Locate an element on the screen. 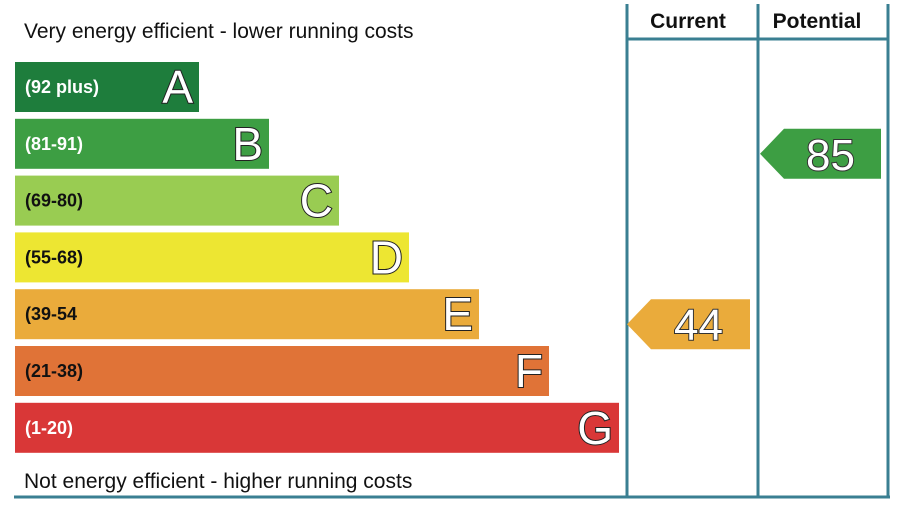 The width and height of the screenshot is (908, 514). band-f-range: (21-38) is located at coordinates (54, 371).